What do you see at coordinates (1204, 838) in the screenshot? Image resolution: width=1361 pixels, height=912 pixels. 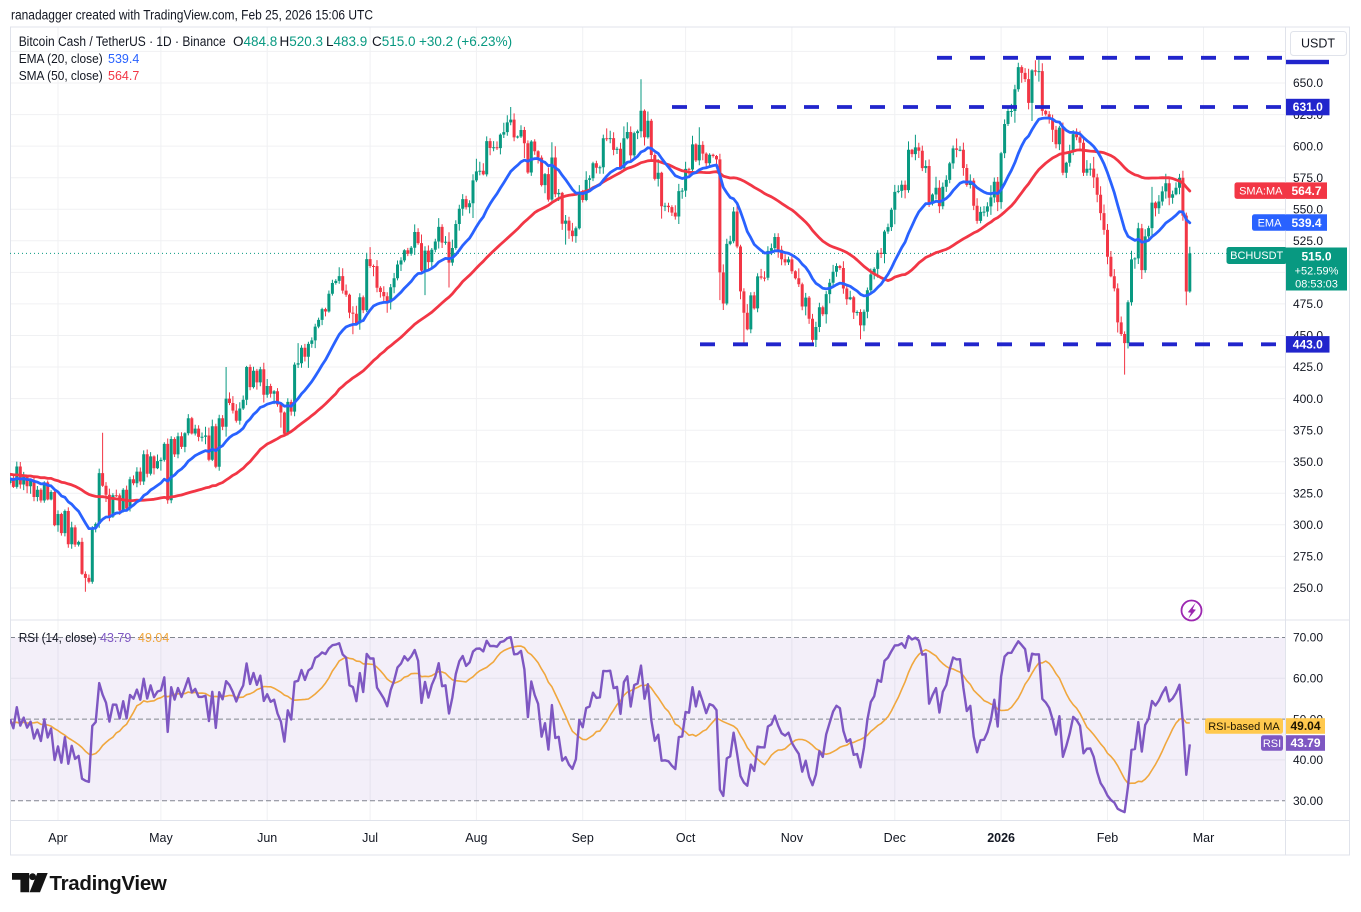 I see `svg-text: Mar` at bounding box center [1204, 838].